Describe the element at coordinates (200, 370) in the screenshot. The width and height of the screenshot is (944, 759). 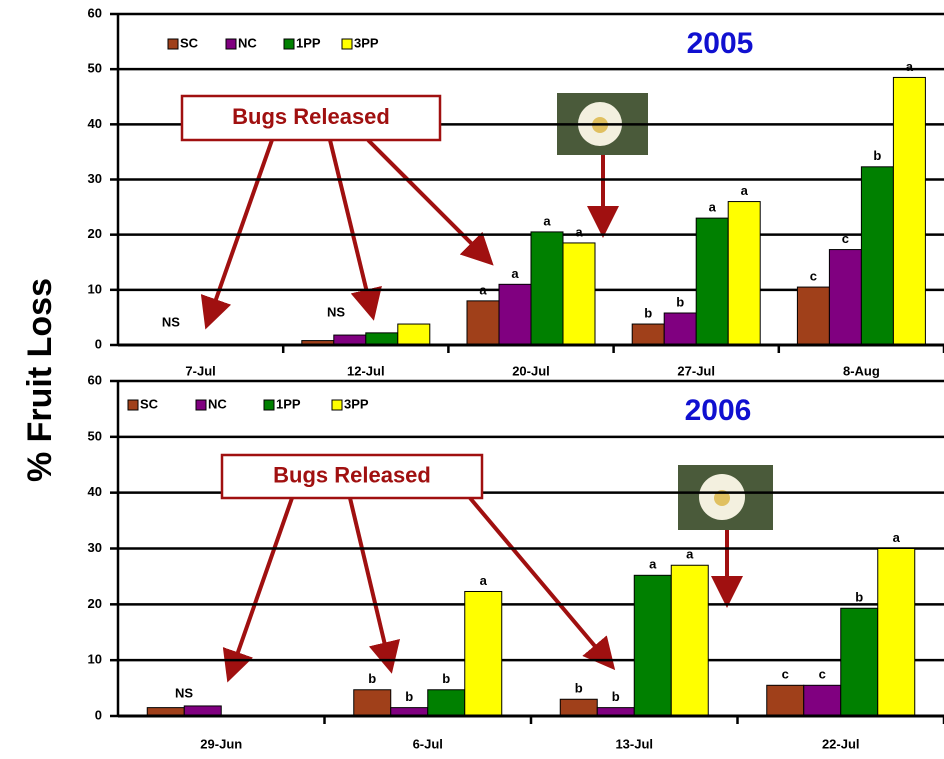
I see `x-tick-label: 7-Jul` at that location.